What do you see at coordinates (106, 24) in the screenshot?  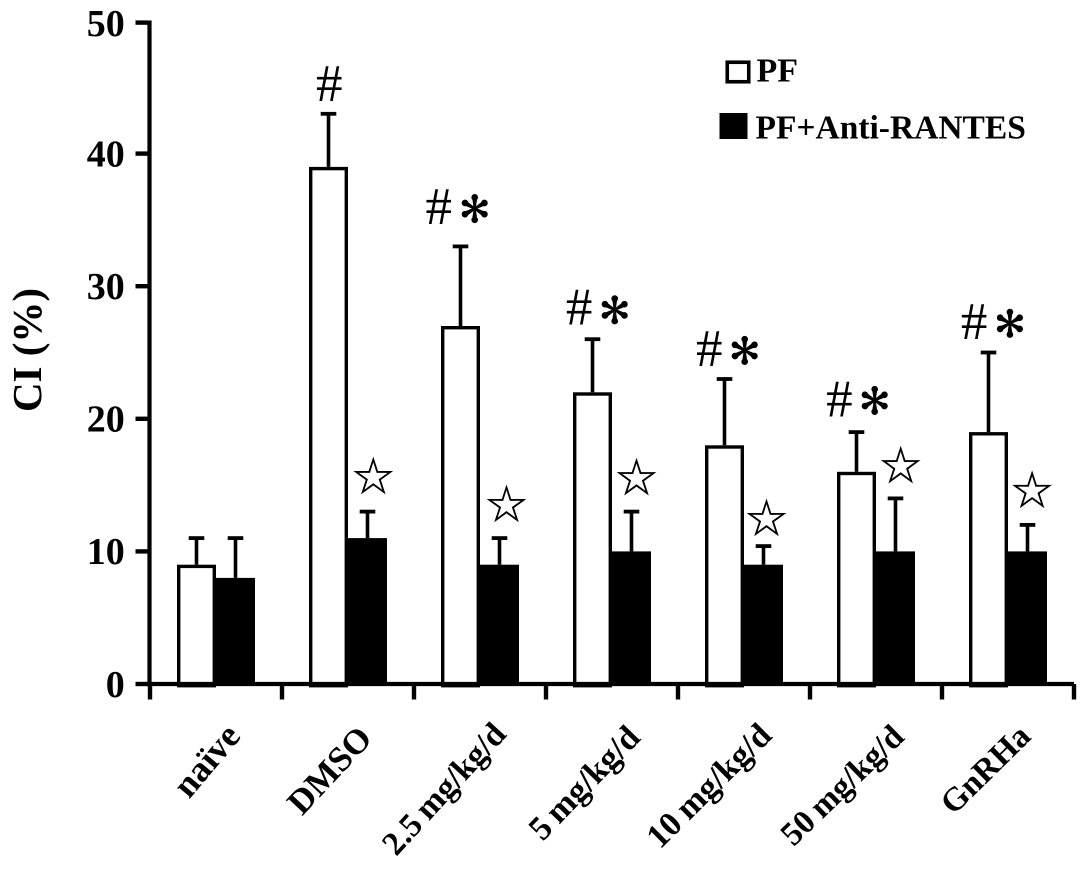 I see `svg-text: 50` at bounding box center [106, 24].